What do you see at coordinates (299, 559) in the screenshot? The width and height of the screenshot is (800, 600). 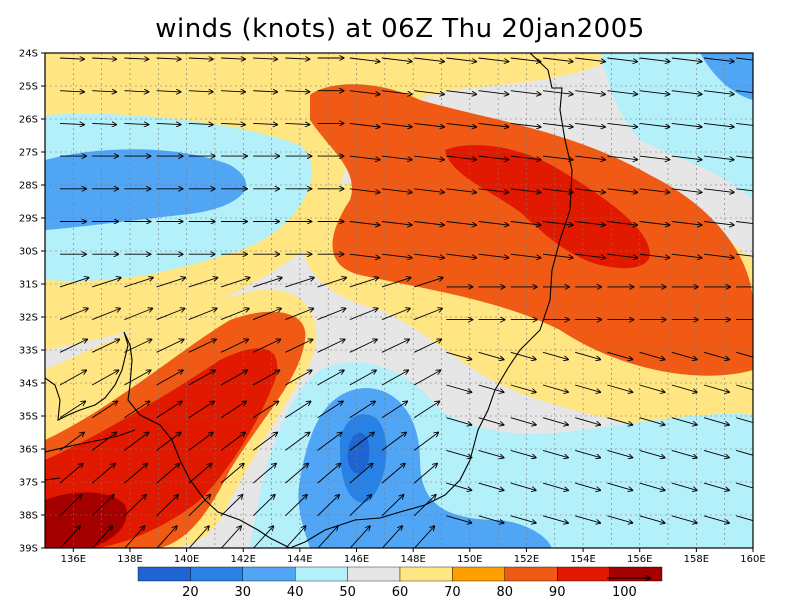 I see `lon-tick-label: 144E` at bounding box center [299, 559].